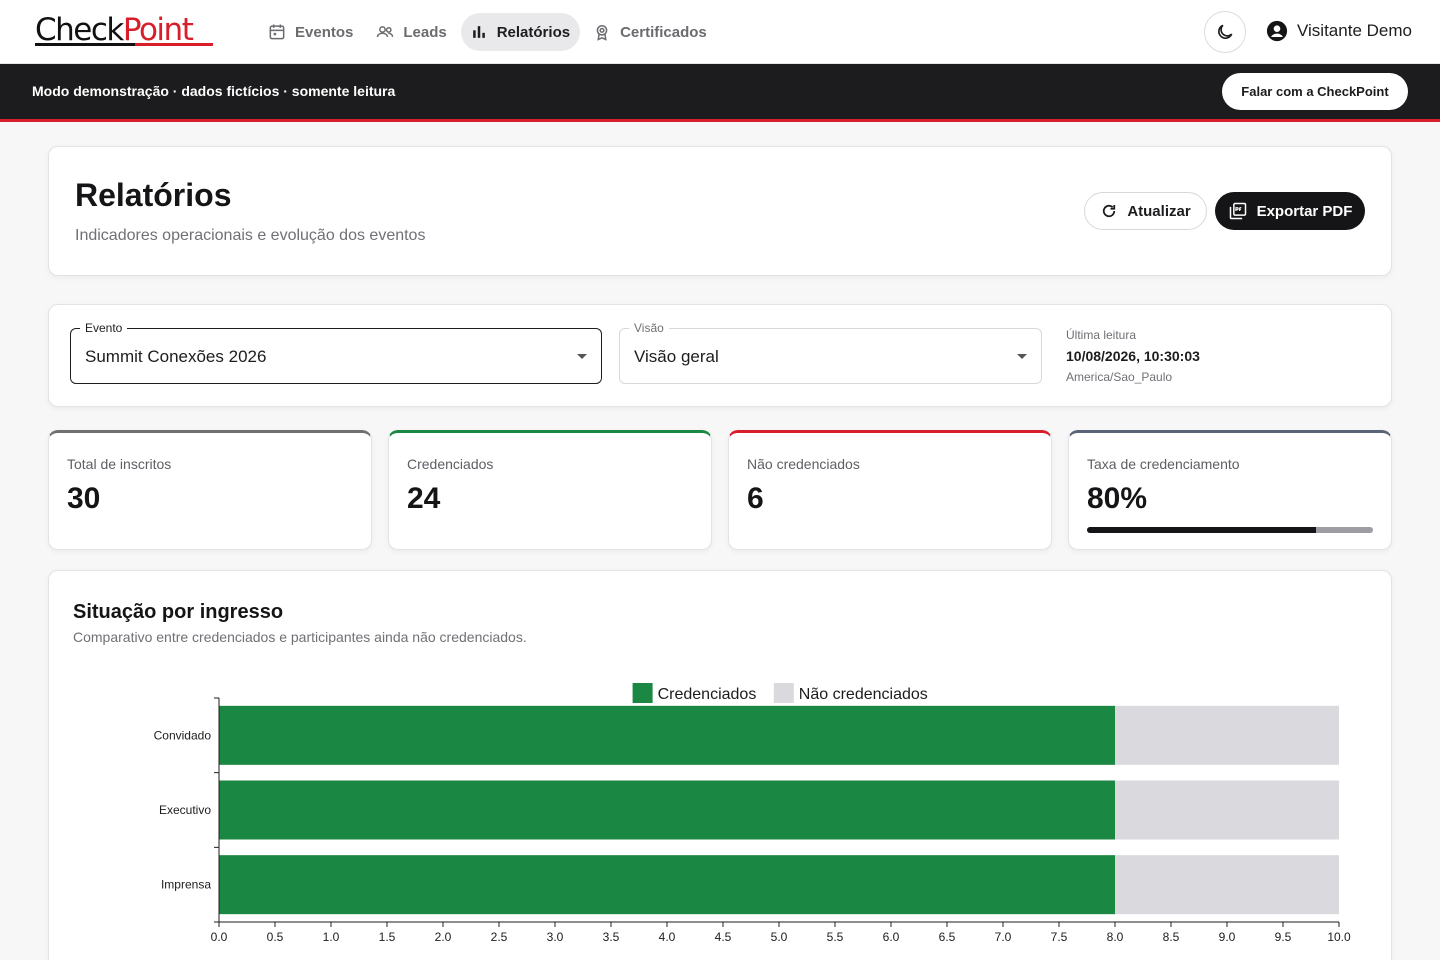  I want to click on nav-label-certificados: Certificados, so click(663, 32).